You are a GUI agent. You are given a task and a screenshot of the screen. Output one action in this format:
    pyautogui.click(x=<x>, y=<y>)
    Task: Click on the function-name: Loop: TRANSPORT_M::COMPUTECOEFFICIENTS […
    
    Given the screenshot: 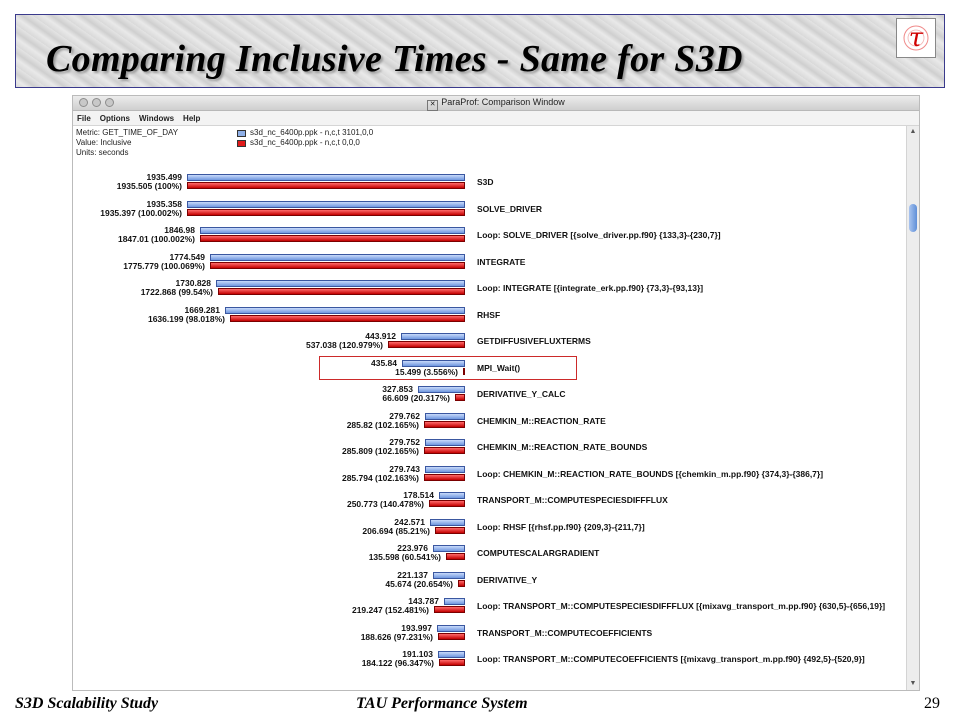 What is the action you would take?
    pyautogui.click(x=671, y=659)
    